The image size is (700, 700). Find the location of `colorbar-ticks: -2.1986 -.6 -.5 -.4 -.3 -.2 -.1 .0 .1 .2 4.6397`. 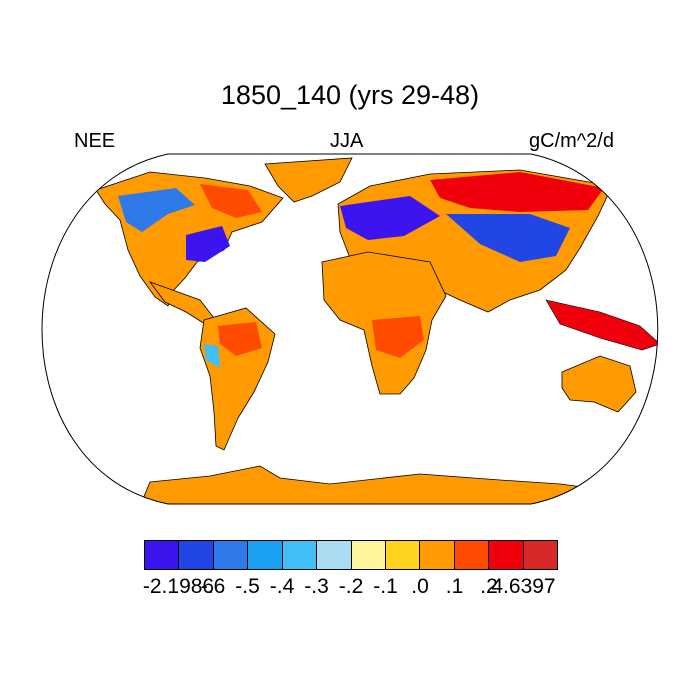

colorbar-ticks: -2.1986 -.6 -.5 -.4 -.3 -.2 -.1 .0 .1 .2 4.6397 is located at coordinates (350, 589).